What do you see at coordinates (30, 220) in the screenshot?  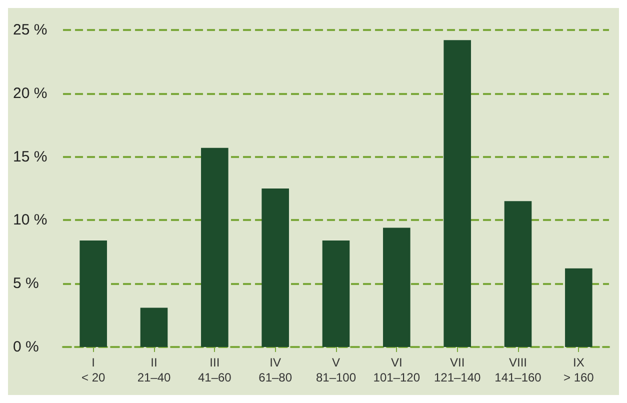 I see `y-tick-label: 10 %` at bounding box center [30, 220].